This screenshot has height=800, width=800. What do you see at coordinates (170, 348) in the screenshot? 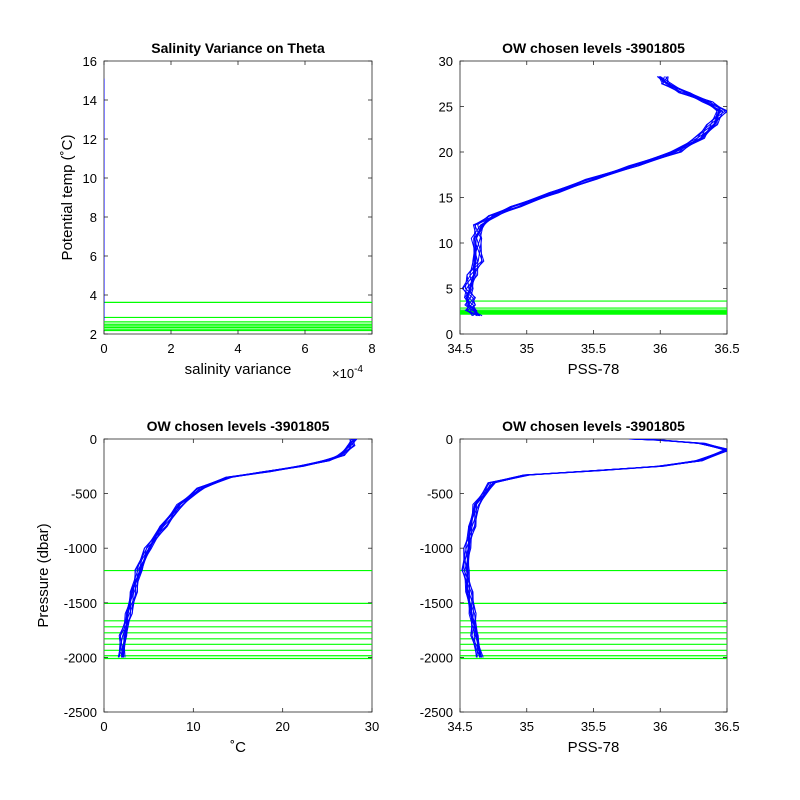
I see `x-tick-label: 2` at bounding box center [170, 348].